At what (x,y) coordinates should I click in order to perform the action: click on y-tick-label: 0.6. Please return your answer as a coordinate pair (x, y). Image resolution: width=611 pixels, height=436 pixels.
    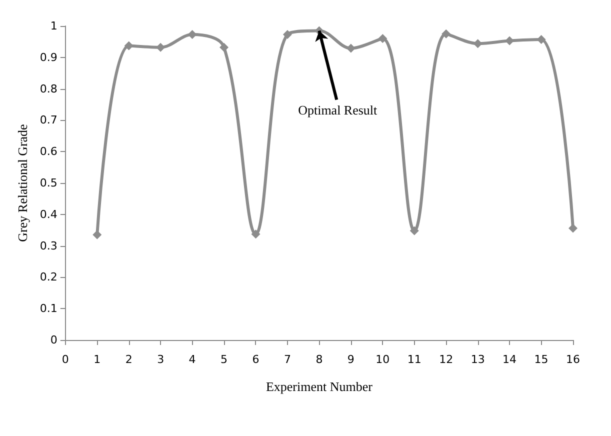
    Looking at the image, I should click on (49, 151).